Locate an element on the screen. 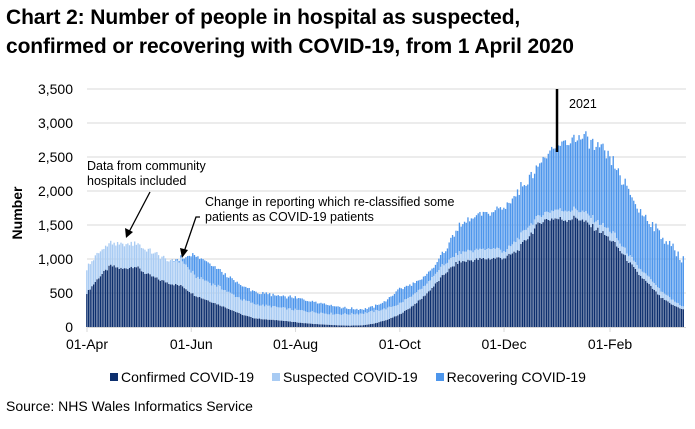 This screenshot has height=429, width=695. legend-item-suspected: Suspected COVID-19 is located at coordinates (345, 377).